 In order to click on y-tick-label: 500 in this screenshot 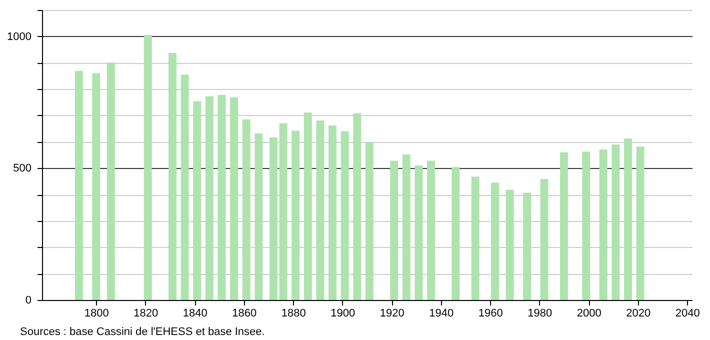, I will do `click(22, 168)`.